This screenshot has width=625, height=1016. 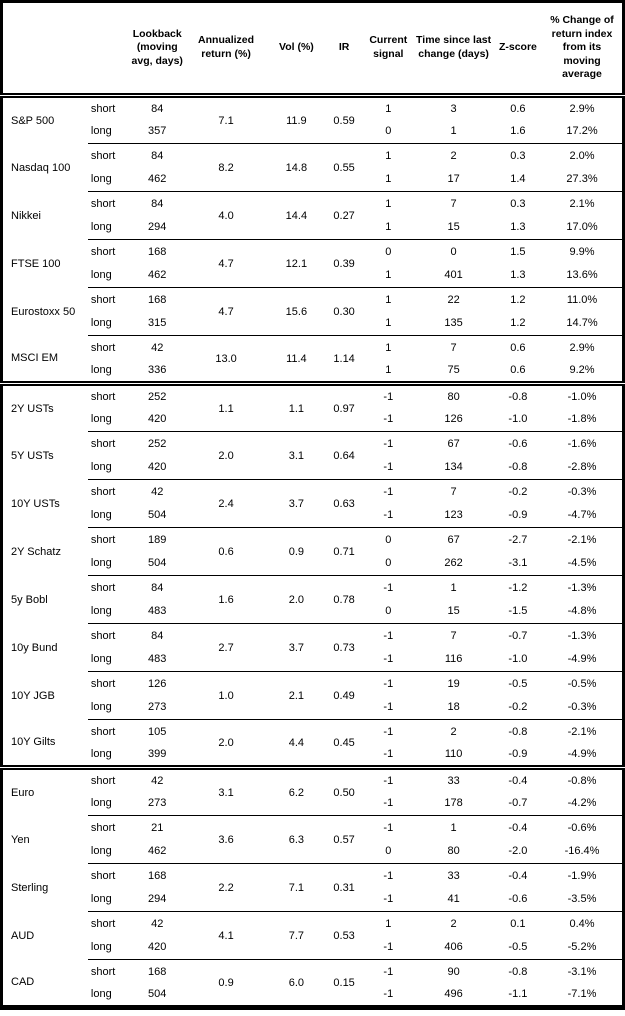 I want to click on vol-value: 7.1, so click(x=296, y=887).